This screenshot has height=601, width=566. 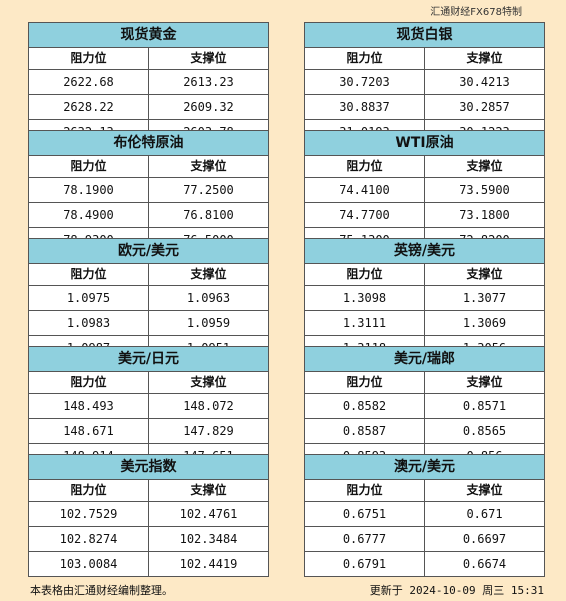 I want to click on panel-title: 欧元/美元, so click(x=148, y=251).